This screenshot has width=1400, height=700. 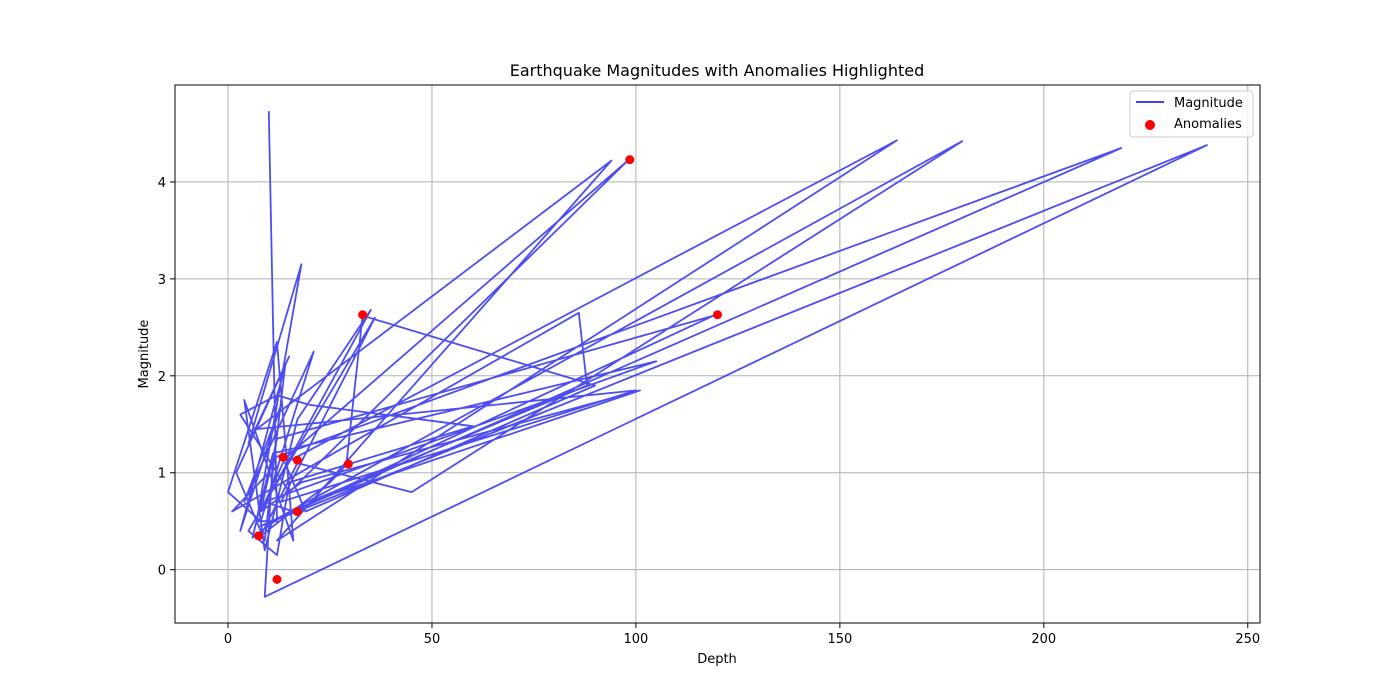 I want to click on y-tick-label: 4, so click(x=162, y=183).